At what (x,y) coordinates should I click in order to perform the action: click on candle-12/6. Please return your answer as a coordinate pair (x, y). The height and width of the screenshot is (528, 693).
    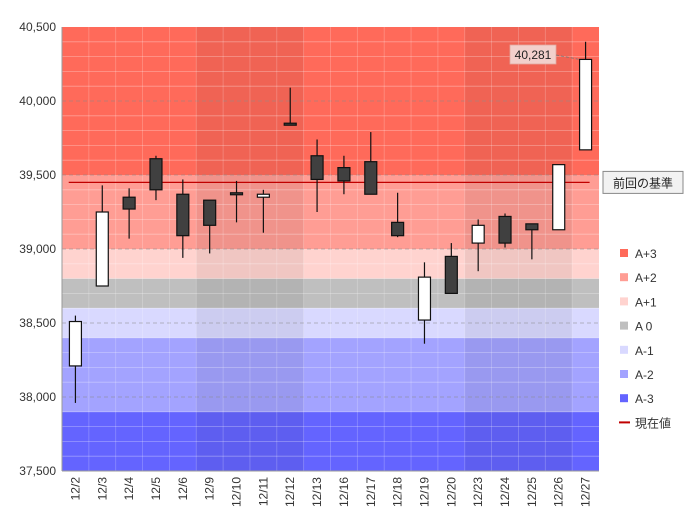
    Looking at the image, I should click on (183, 218).